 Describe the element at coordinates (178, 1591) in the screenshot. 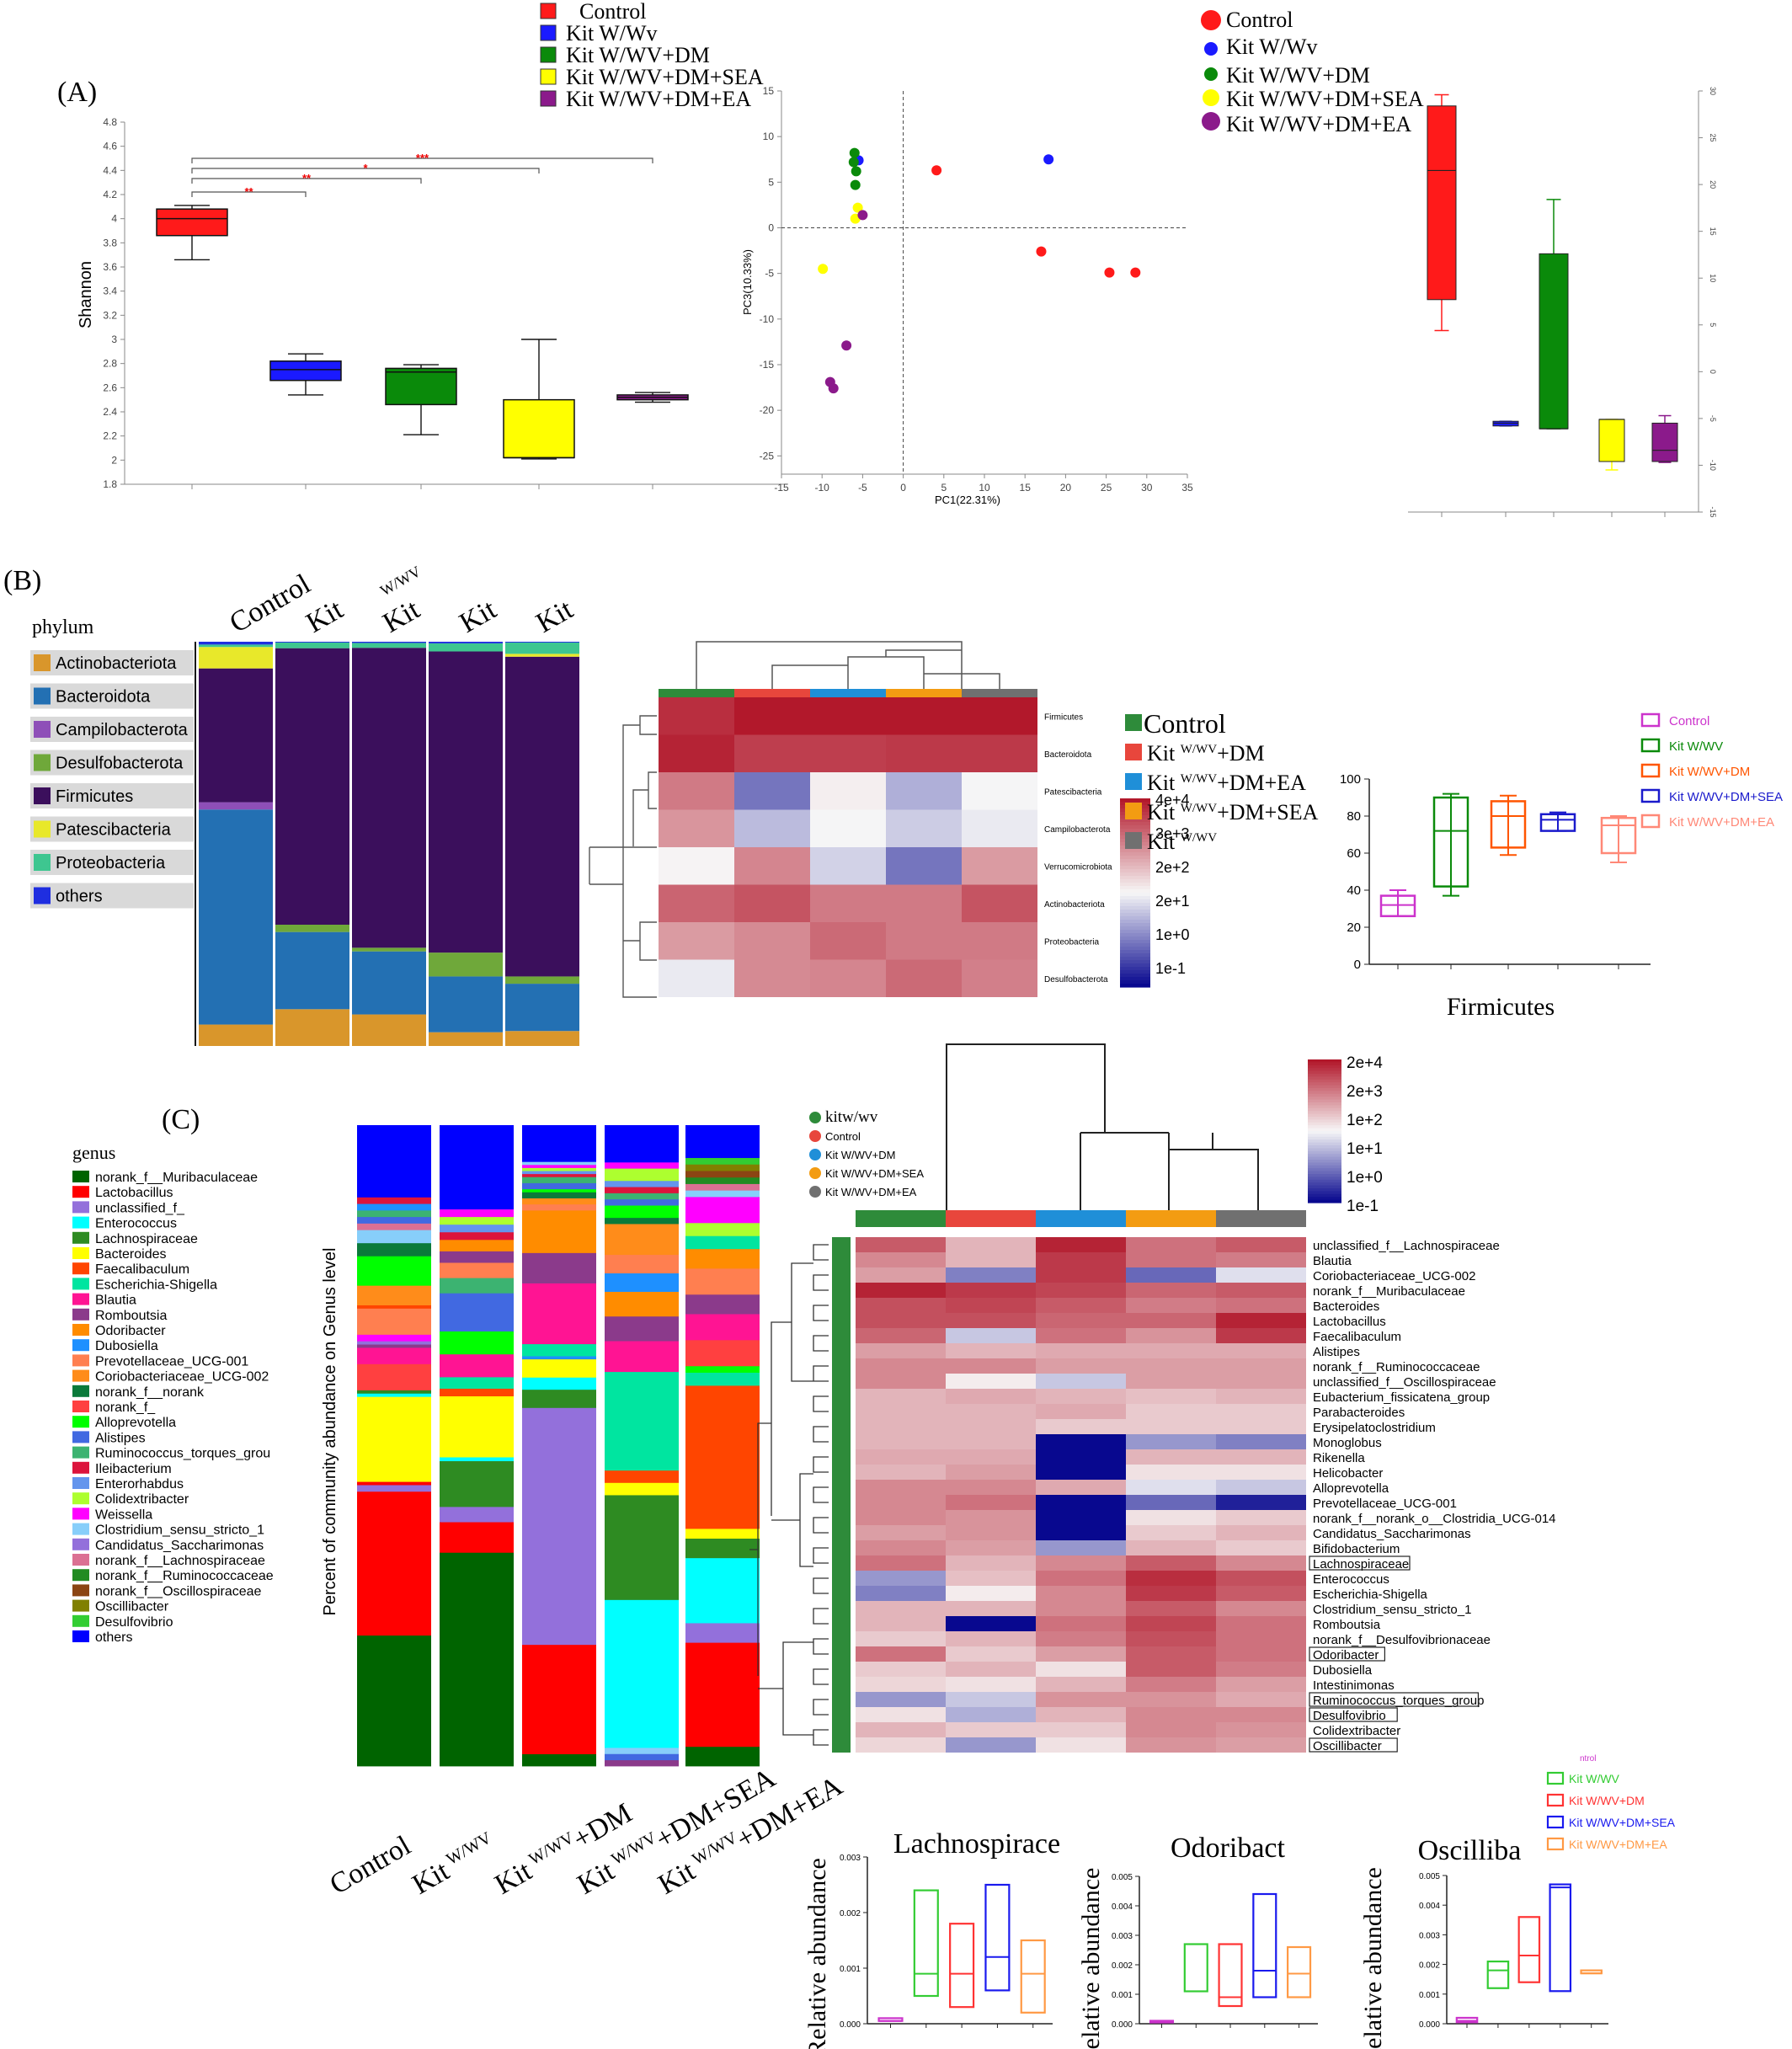

I see `legend-label: norank_f__Oscillospiraceae` at that location.